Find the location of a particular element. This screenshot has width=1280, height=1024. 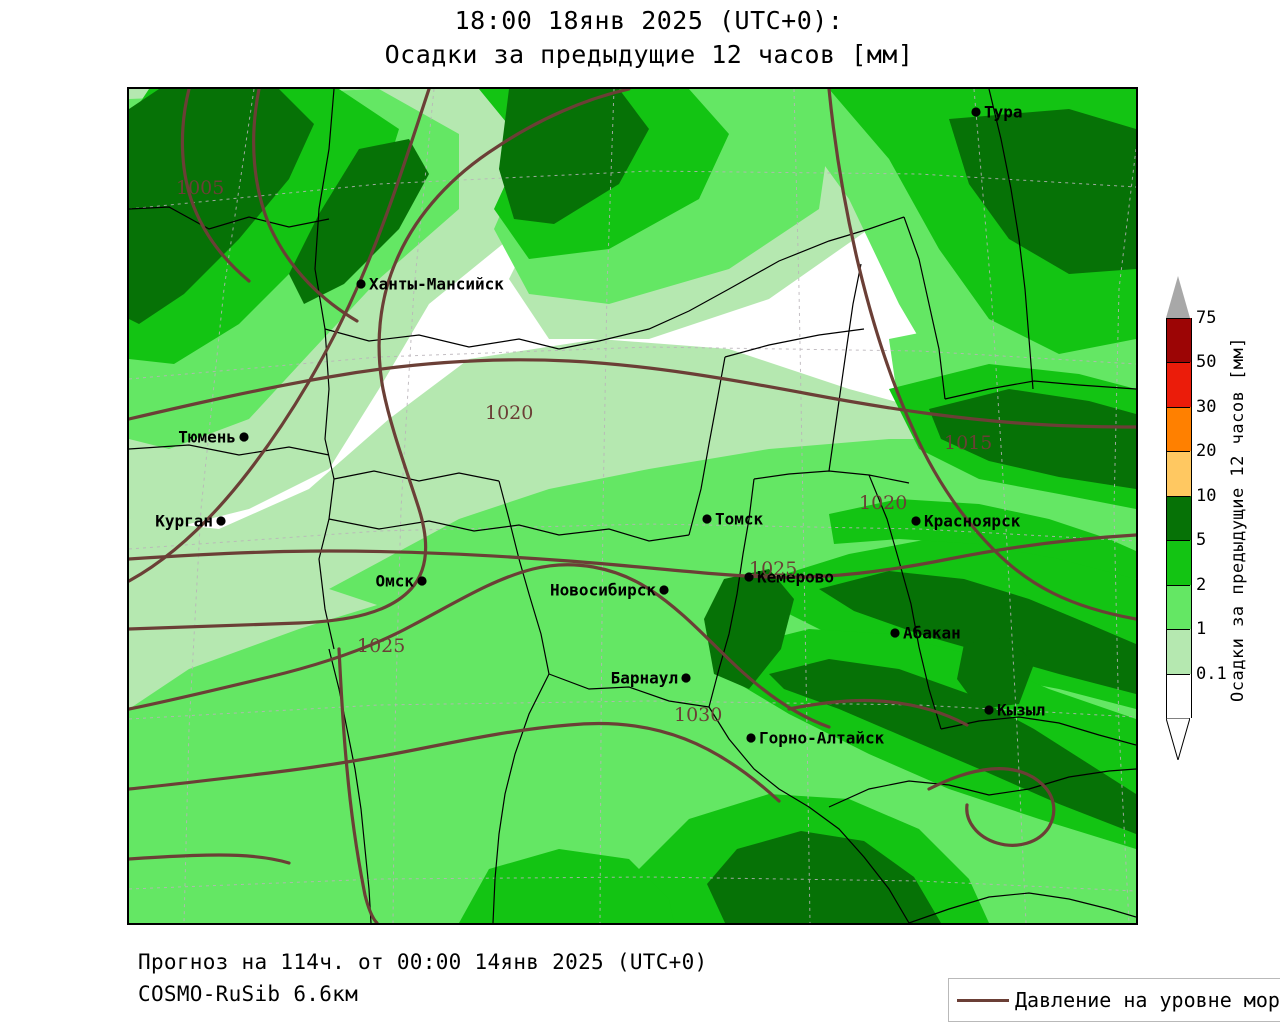

colorbar-tick-label: 10 is located at coordinates (1206, 495).